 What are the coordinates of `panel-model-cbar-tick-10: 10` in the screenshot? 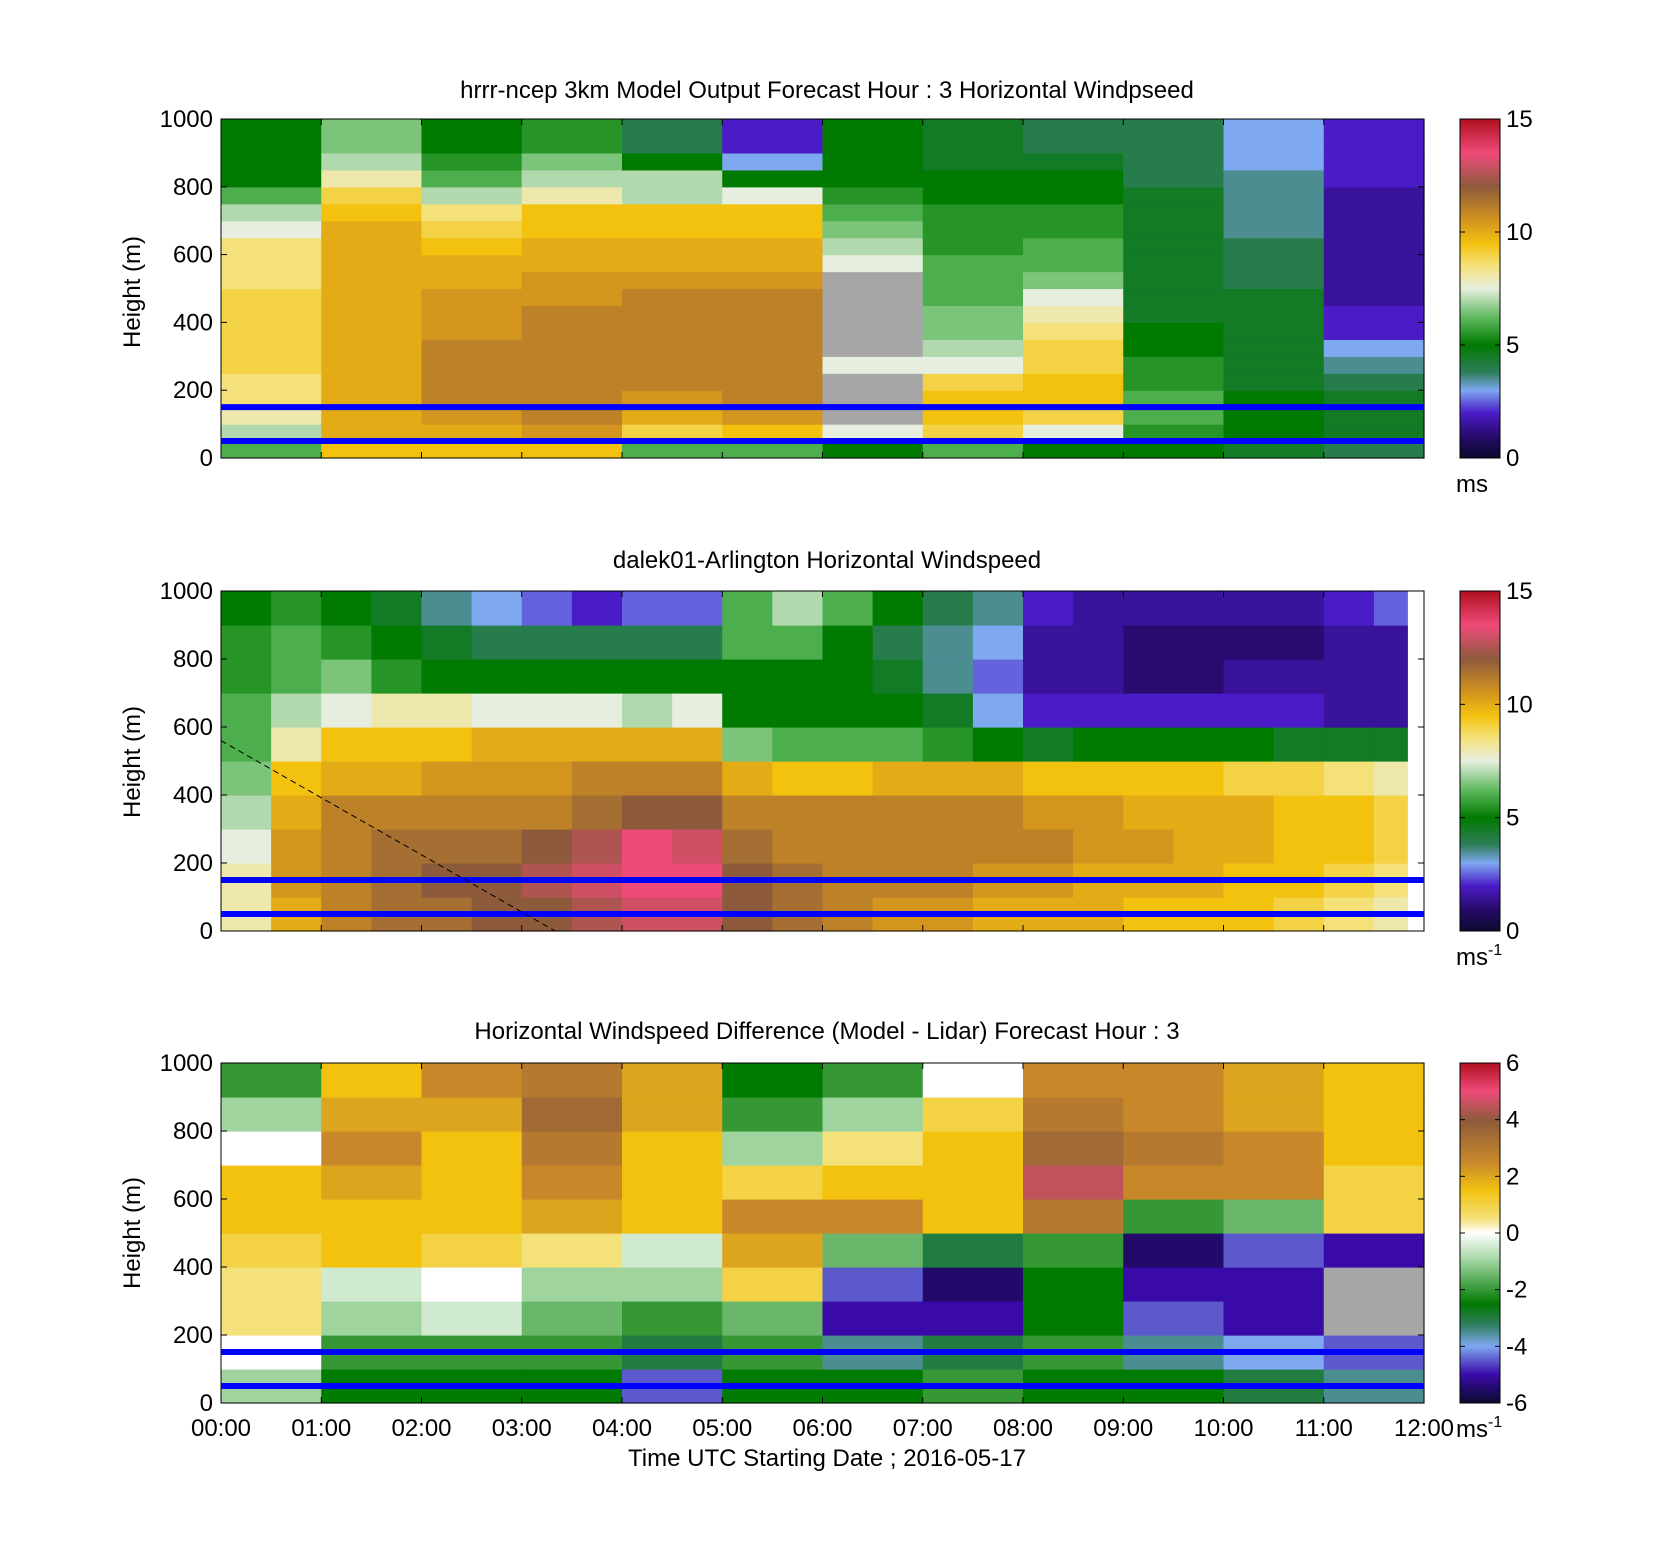 It's located at (1519, 232).